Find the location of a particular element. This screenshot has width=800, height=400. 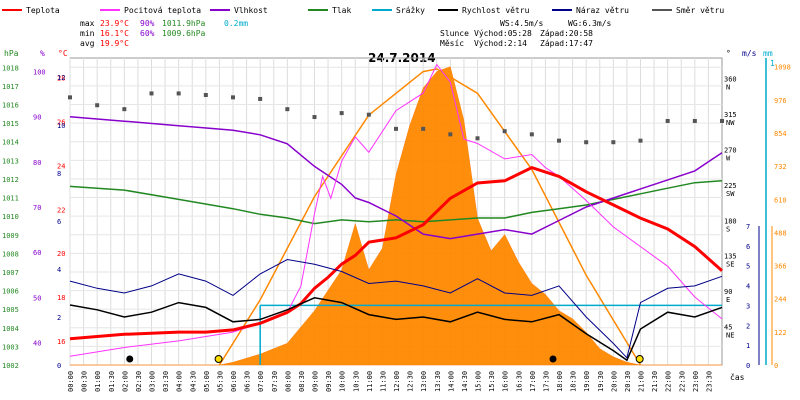

moon-rise: Východ:2:14 is located at coordinates (500, 43).